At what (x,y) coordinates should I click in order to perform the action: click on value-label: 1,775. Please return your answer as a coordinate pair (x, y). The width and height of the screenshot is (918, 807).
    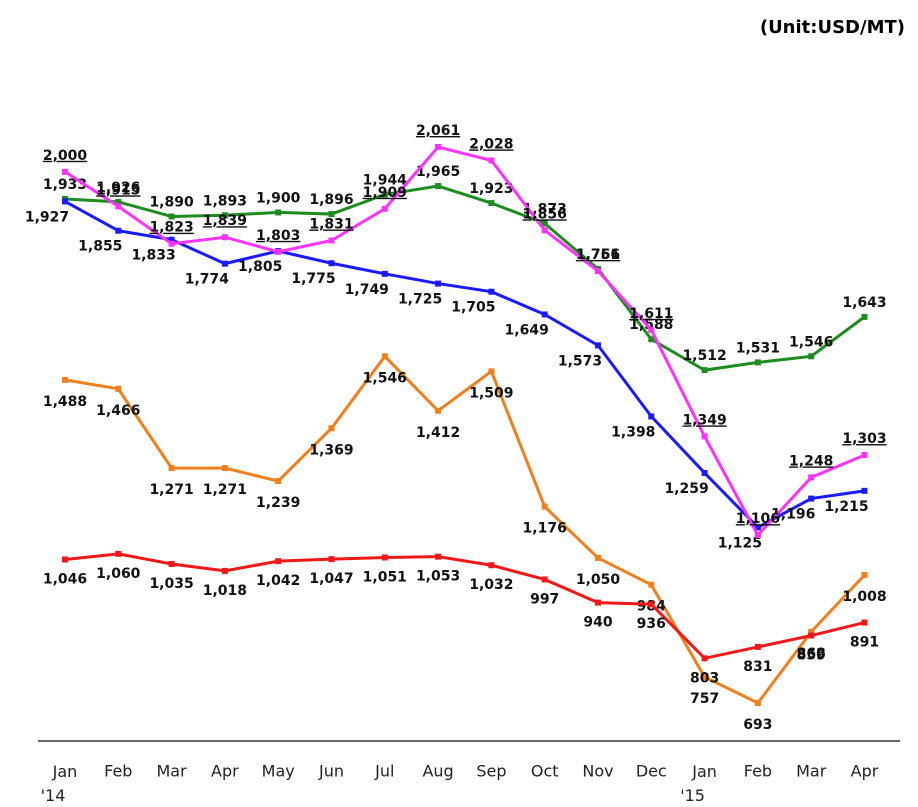
    Looking at the image, I should click on (313, 279).